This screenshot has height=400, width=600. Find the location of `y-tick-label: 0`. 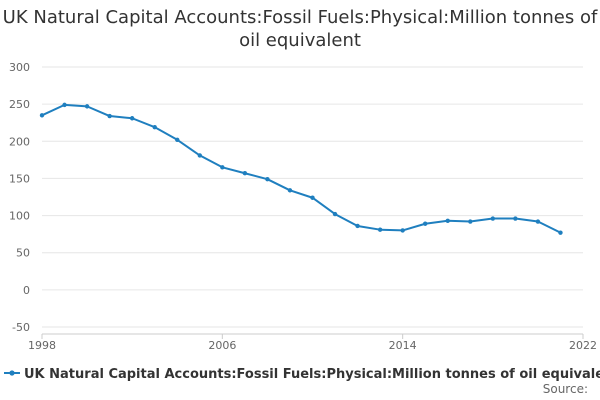

y-tick-label: 0 is located at coordinates (26, 290).